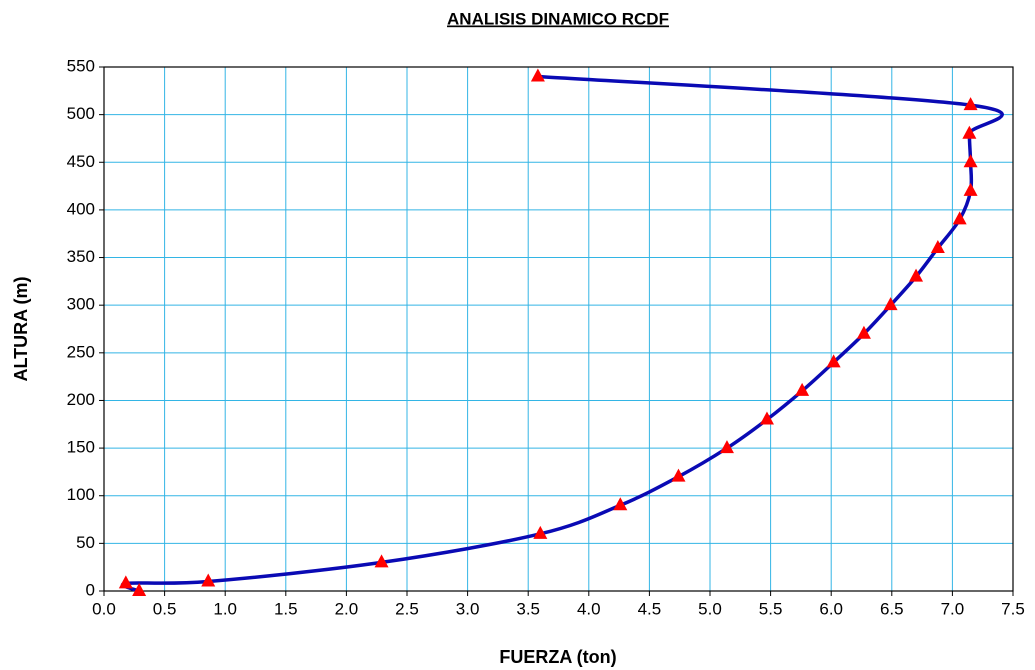 Image resolution: width=1035 pixels, height=670 pixels. What do you see at coordinates (468, 608) in the screenshot?
I see `x-tick-label: 3.0` at bounding box center [468, 608].